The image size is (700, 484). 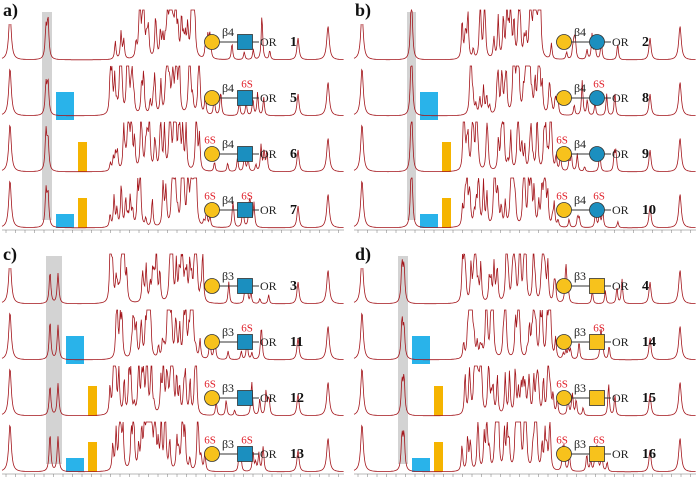 What do you see at coordinates (645, 154) in the screenshot?
I see `compound-number: 9` at bounding box center [645, 154].